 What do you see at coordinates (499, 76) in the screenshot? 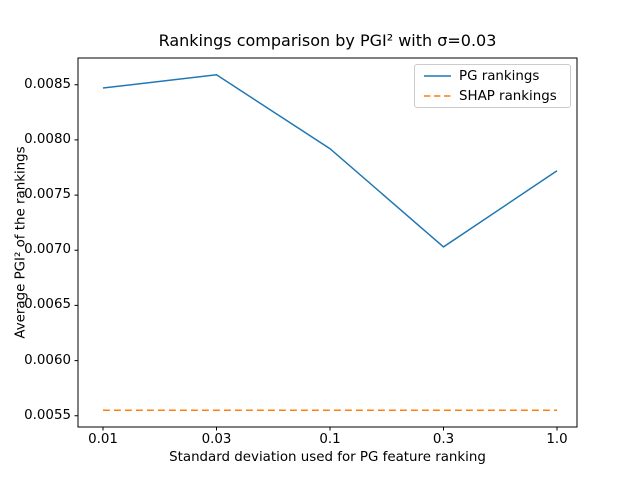
I see `legend-label-pg: PG rankings` at bounding box center [499, 76].